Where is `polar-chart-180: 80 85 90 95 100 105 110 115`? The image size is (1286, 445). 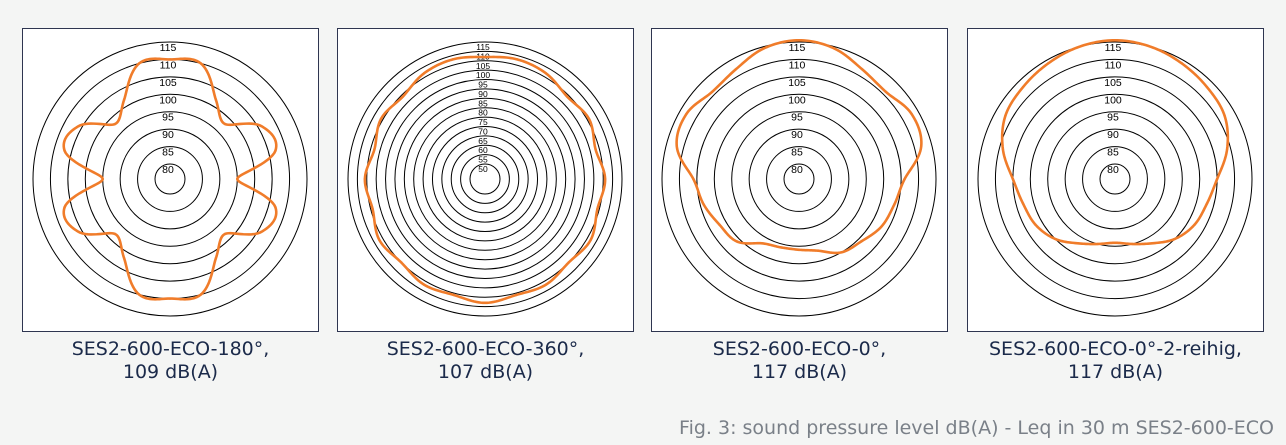
polar-chart-180: 80 85 90 95 100 105 110 115 is located at coordinates (170, 179).